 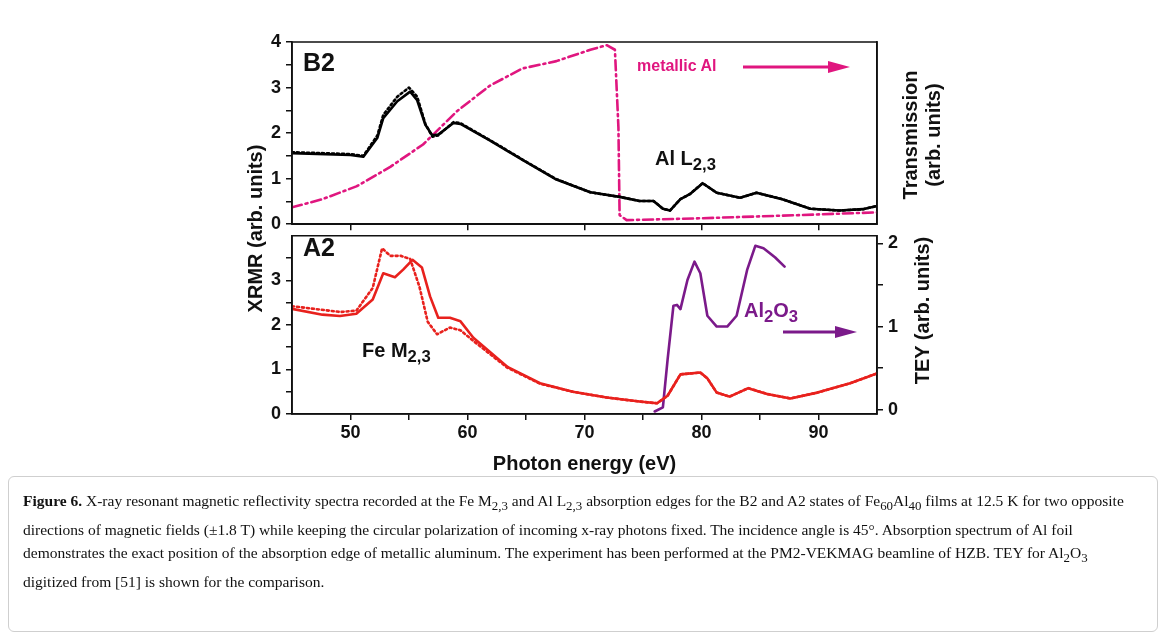 What do you see at coordinates (893, 408) in the screenshot?
I see `y2-tick-label: 0` at bounding box center [893, 408].